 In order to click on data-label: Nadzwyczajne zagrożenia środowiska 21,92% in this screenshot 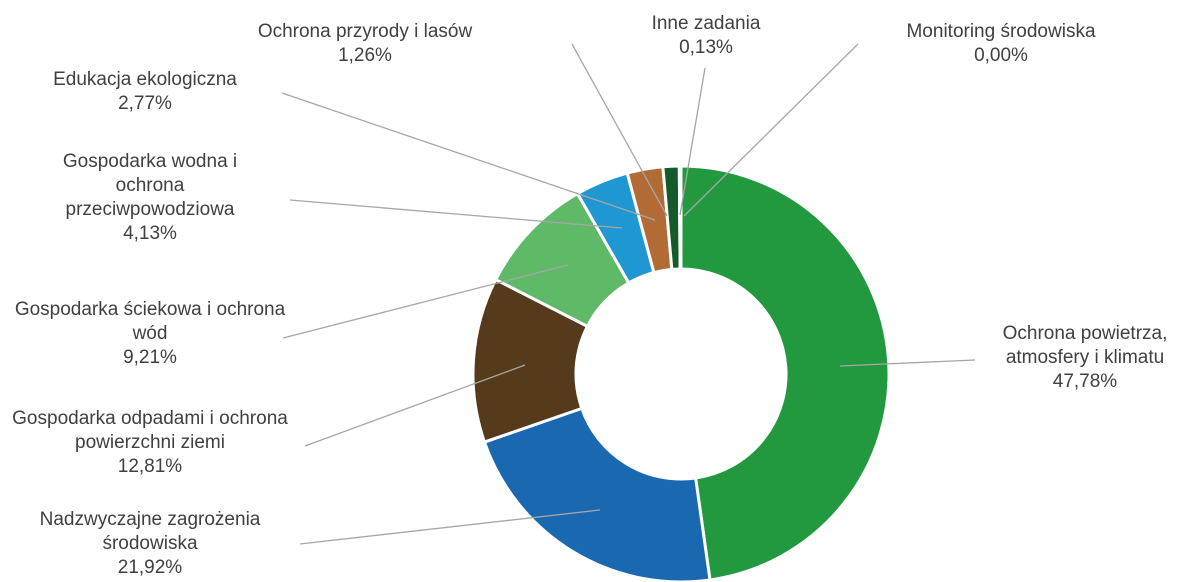, I will do `click(150, 544)`.